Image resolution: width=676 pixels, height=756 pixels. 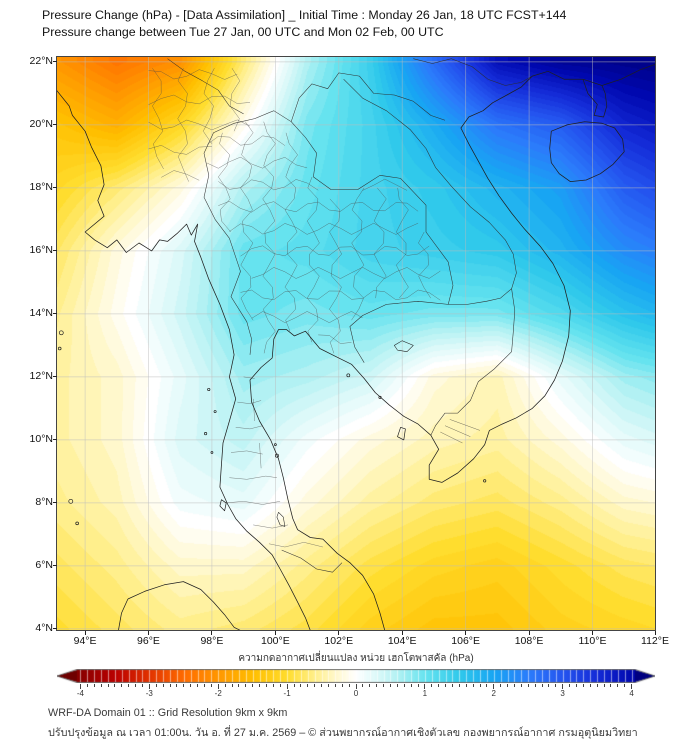 I want to click on x-tick-label: 104°E, so click(x=402, y=641).